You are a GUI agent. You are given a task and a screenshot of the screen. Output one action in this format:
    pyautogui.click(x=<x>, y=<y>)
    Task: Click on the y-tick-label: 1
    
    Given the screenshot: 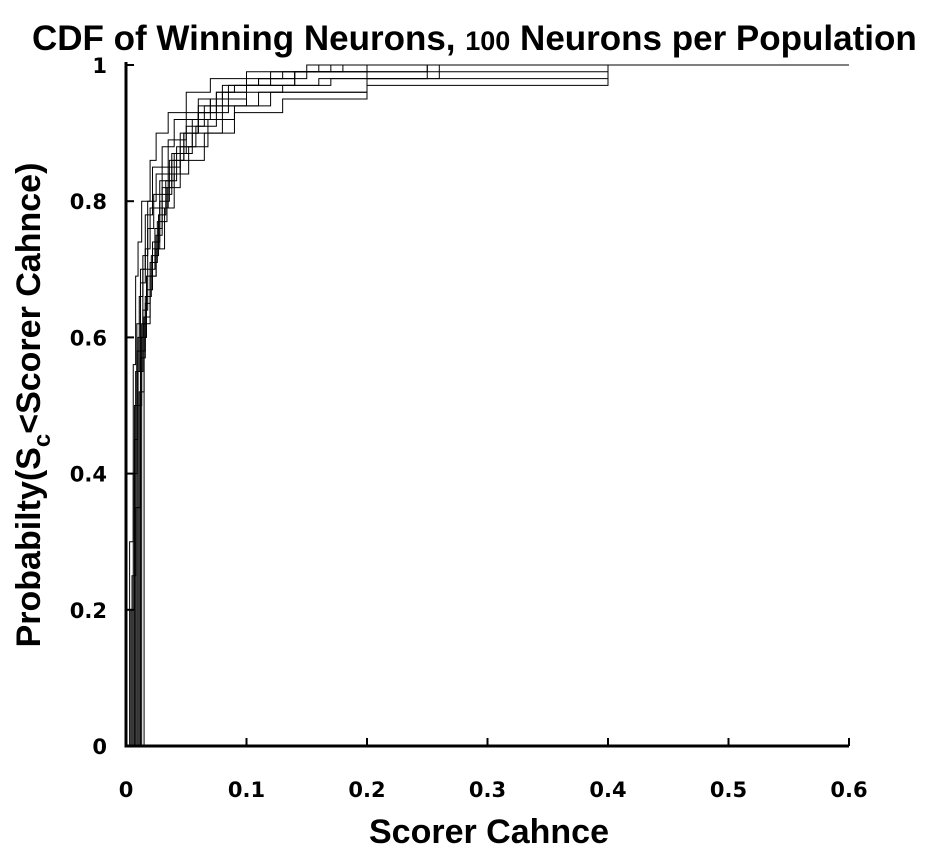 What is the action you would take?
    pyautogui.click(x=99, y=66)
    